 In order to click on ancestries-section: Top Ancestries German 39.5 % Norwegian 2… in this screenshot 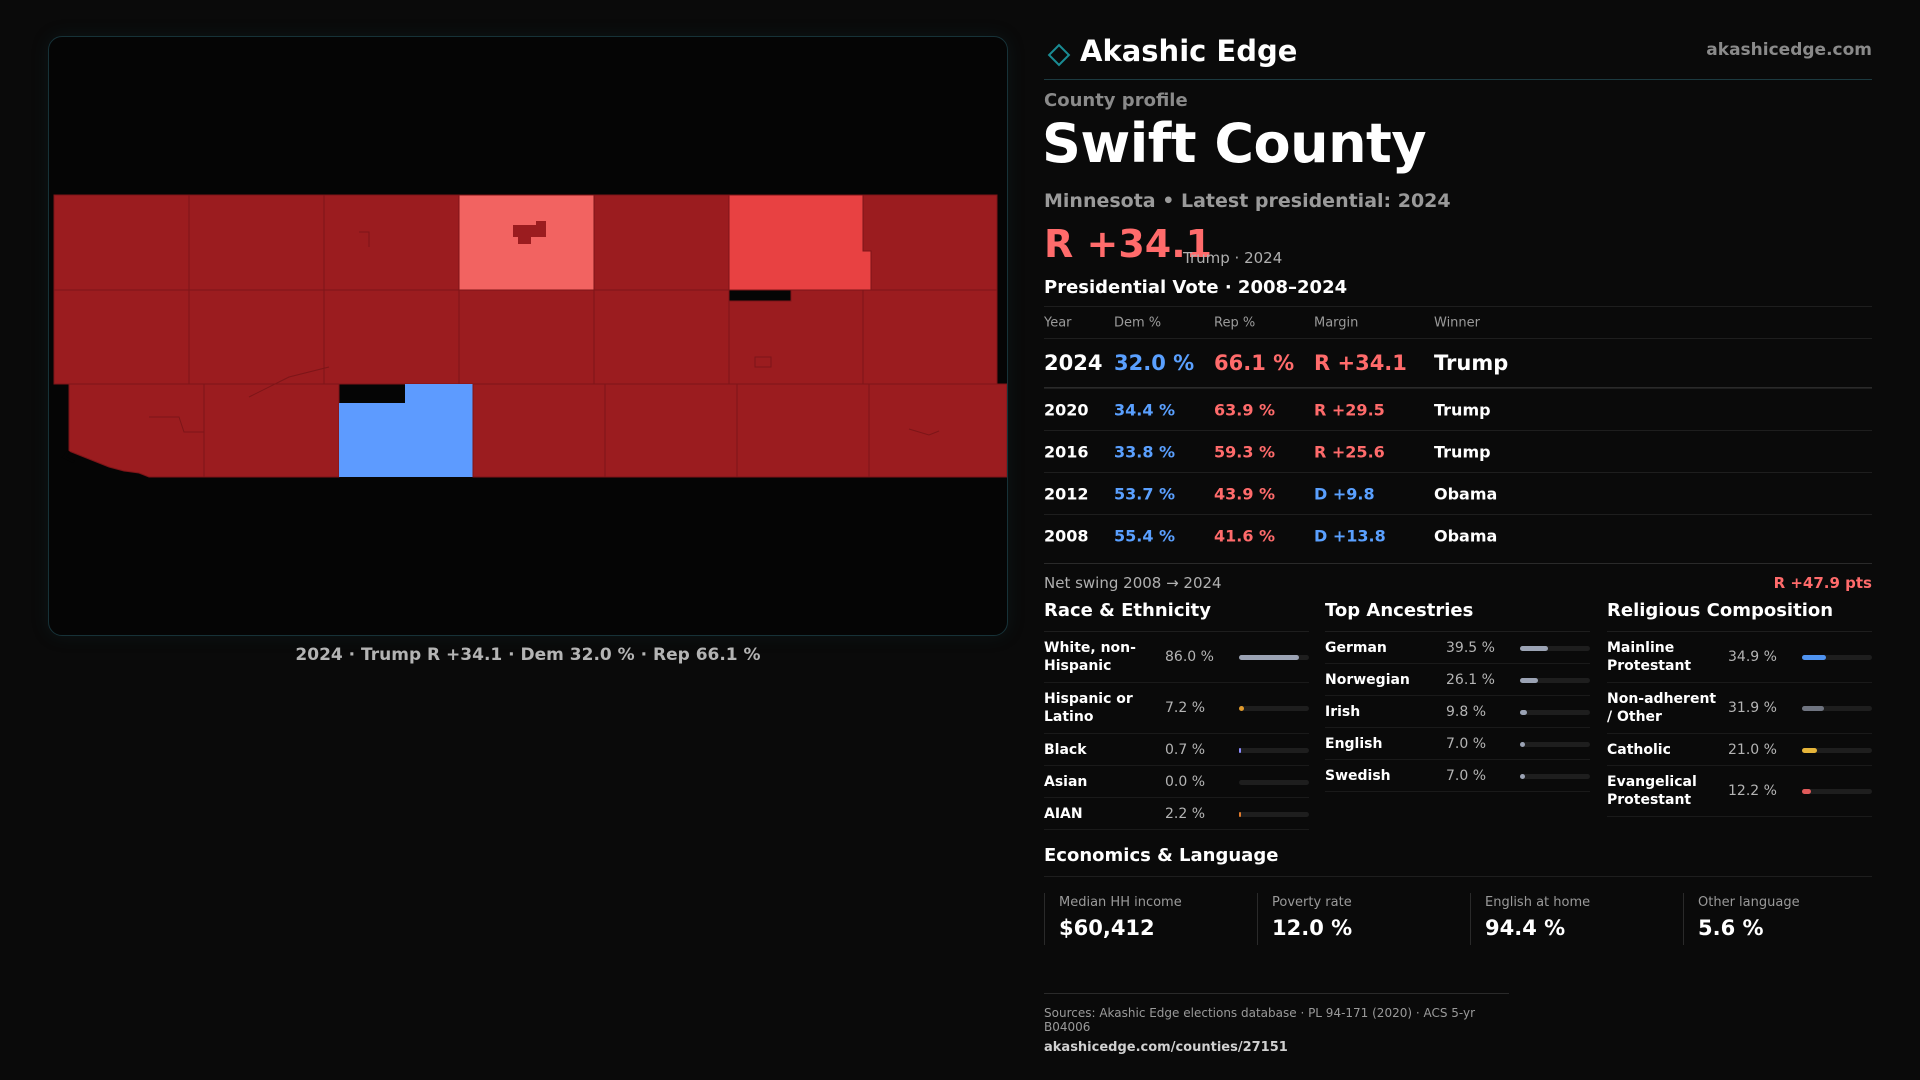, I will do `click(1457, 696)`.